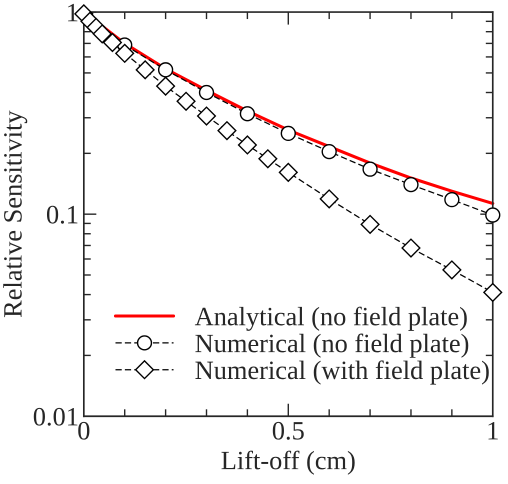 This screenshot has height=484, width=508. What do you see at coordinates (330, 318) in the screenshot?
I see `legend-label: Analytical (no field plate)` at bounding box center [330, 318].